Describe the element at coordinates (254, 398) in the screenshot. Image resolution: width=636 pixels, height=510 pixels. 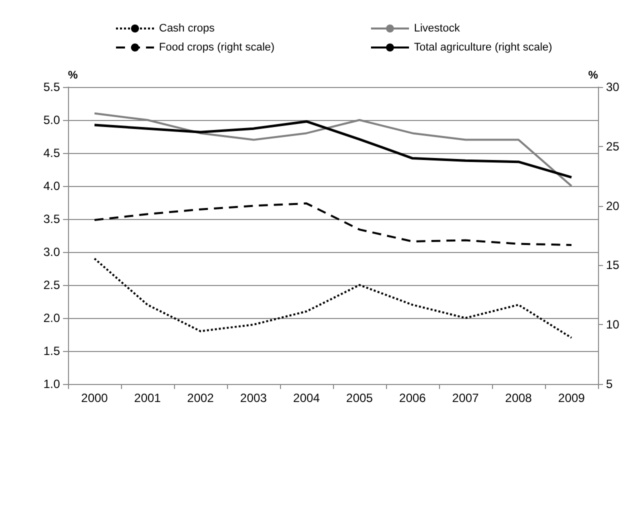
I see `x-tick-label: 2003` at that location.